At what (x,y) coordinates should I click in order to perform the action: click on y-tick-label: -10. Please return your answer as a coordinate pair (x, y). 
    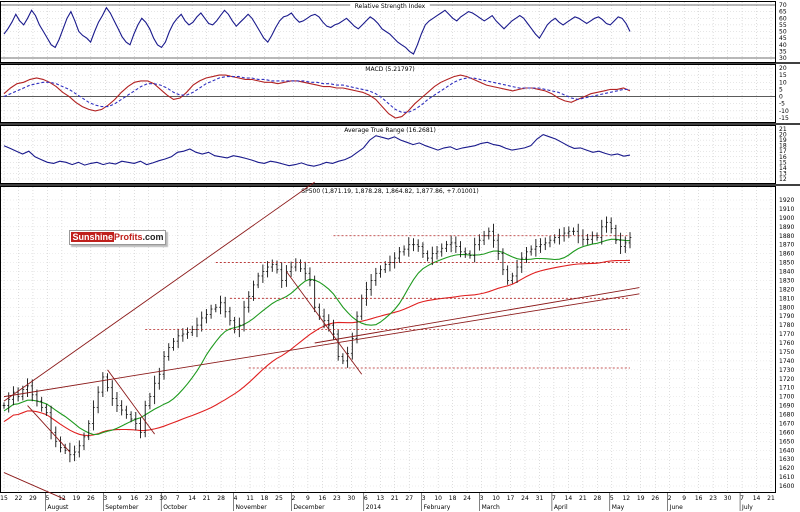
    Looking at the image, I should click on (784, 111).